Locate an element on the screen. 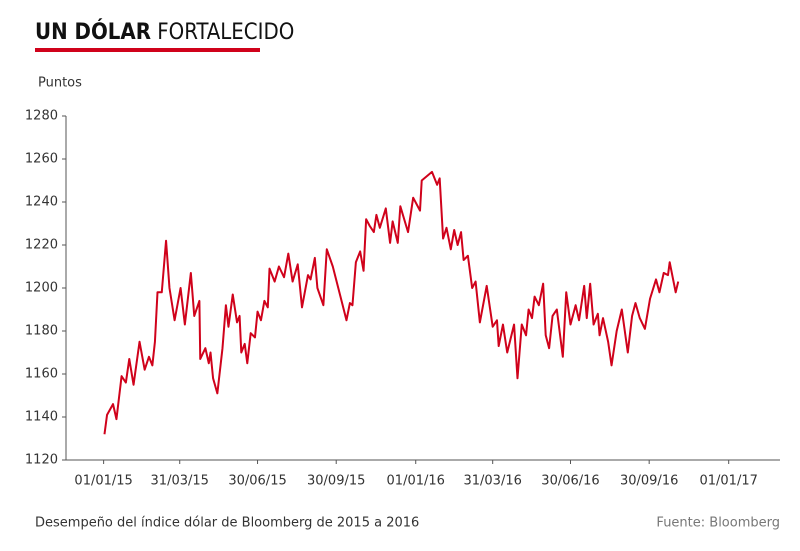 The width and height of the screenshot is (800, 551). y-tick-label: 1280 is located at coordinates (41, 116).